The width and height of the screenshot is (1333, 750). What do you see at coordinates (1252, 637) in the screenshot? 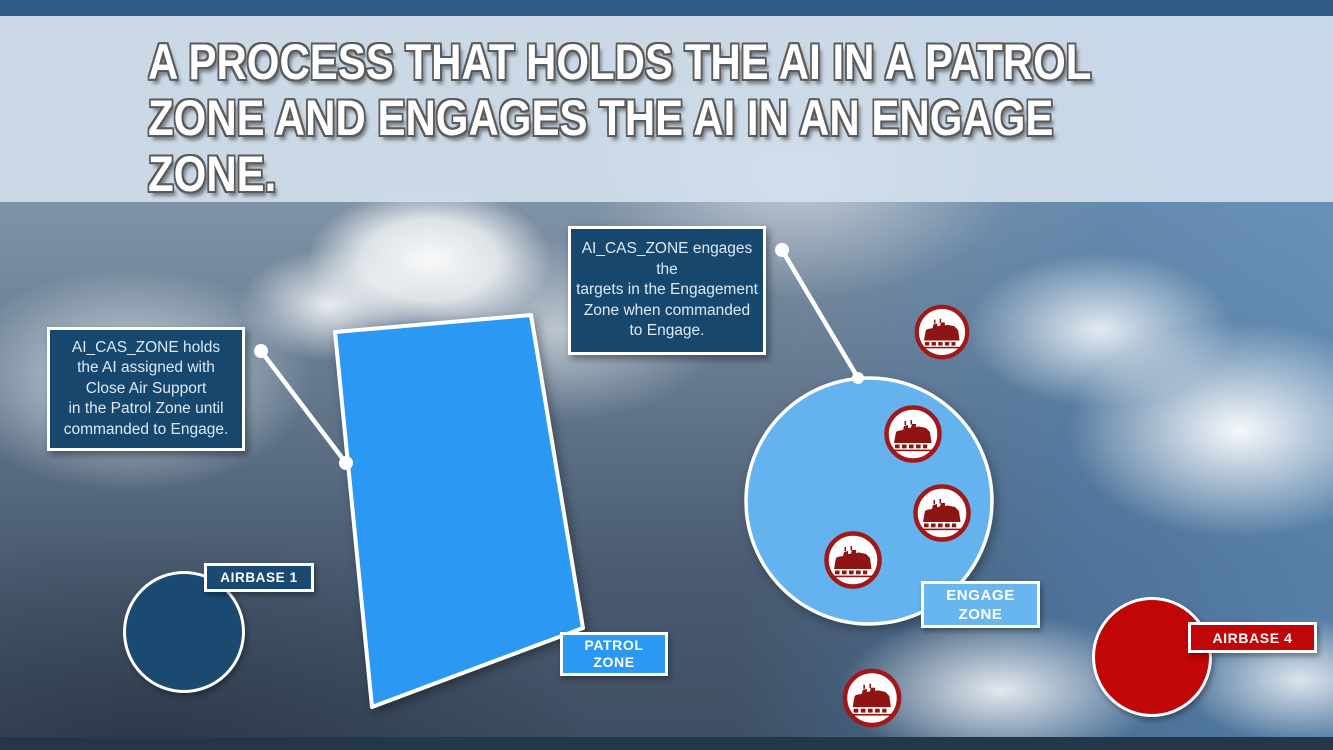
I see `airbase-4-label: AIRBASE 4` at bounding box center [1252, 637].